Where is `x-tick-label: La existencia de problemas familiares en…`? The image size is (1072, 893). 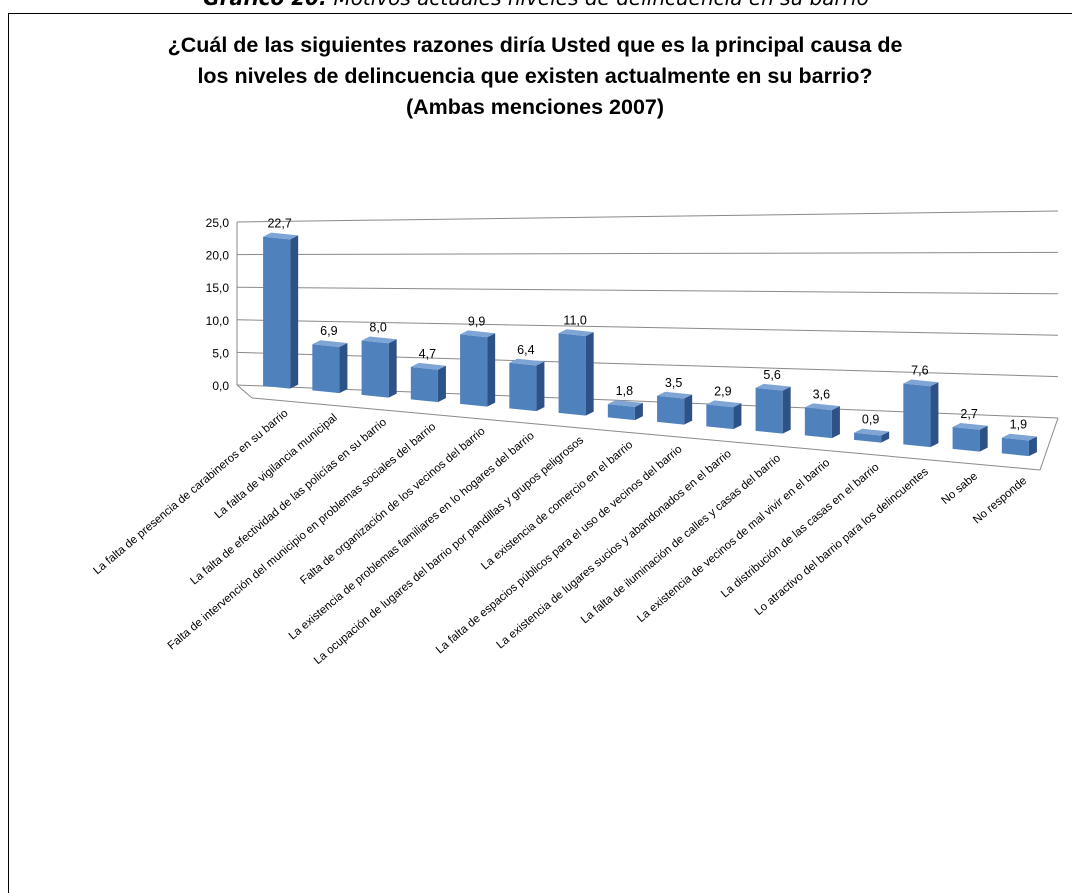
x-tick-label: La existencia de problemas familiares en… is located at coordinates (412, 536).